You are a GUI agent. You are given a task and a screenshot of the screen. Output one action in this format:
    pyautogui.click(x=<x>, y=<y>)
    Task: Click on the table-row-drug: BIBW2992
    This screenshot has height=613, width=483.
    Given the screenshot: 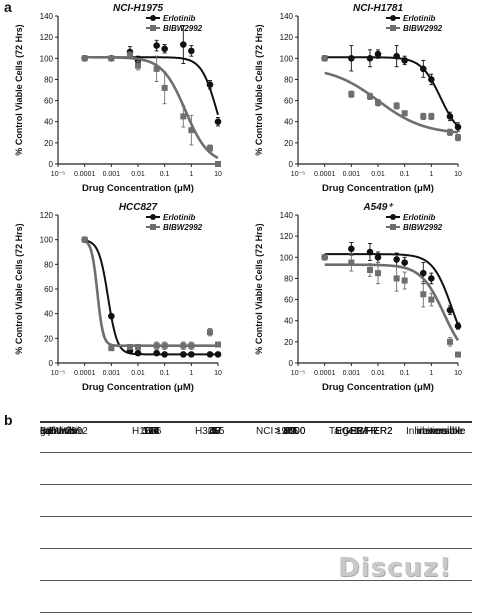 What is the action you would take?
    pyautogui.click(x=64, y=431)
    